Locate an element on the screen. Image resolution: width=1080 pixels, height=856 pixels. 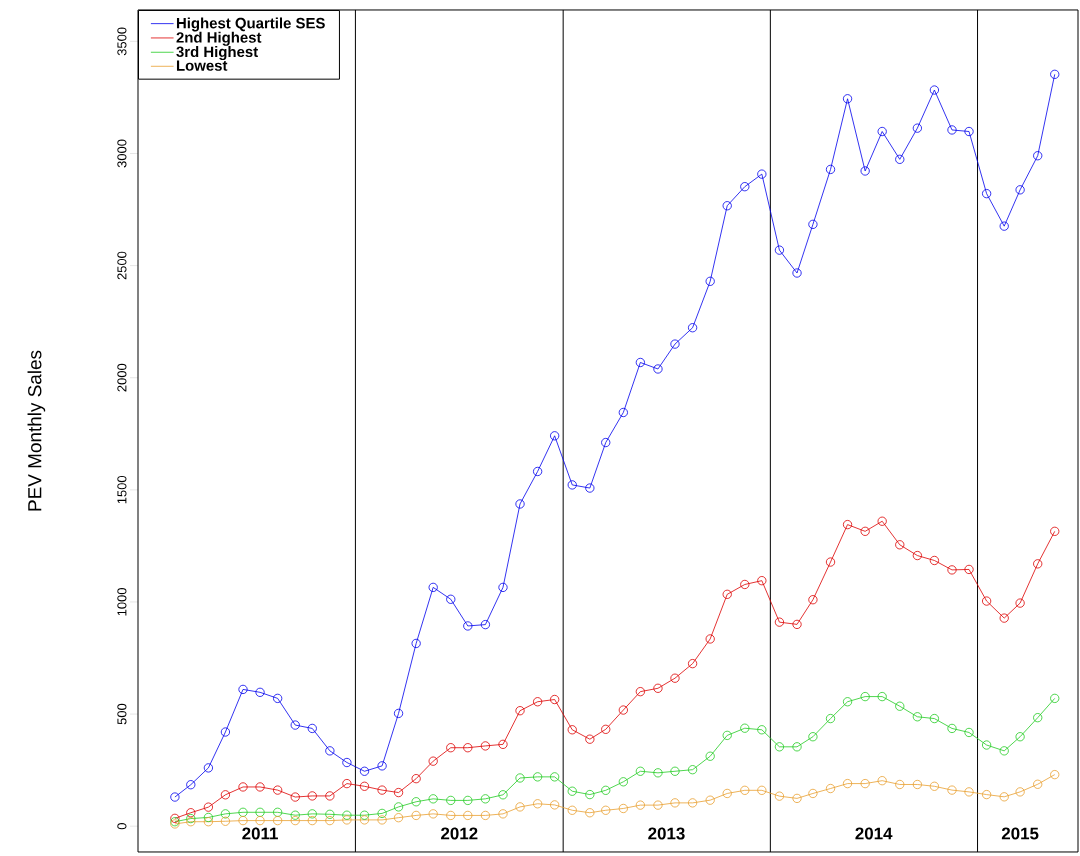
x-tick-label: 2015 is located at coordinates (1020, 833).